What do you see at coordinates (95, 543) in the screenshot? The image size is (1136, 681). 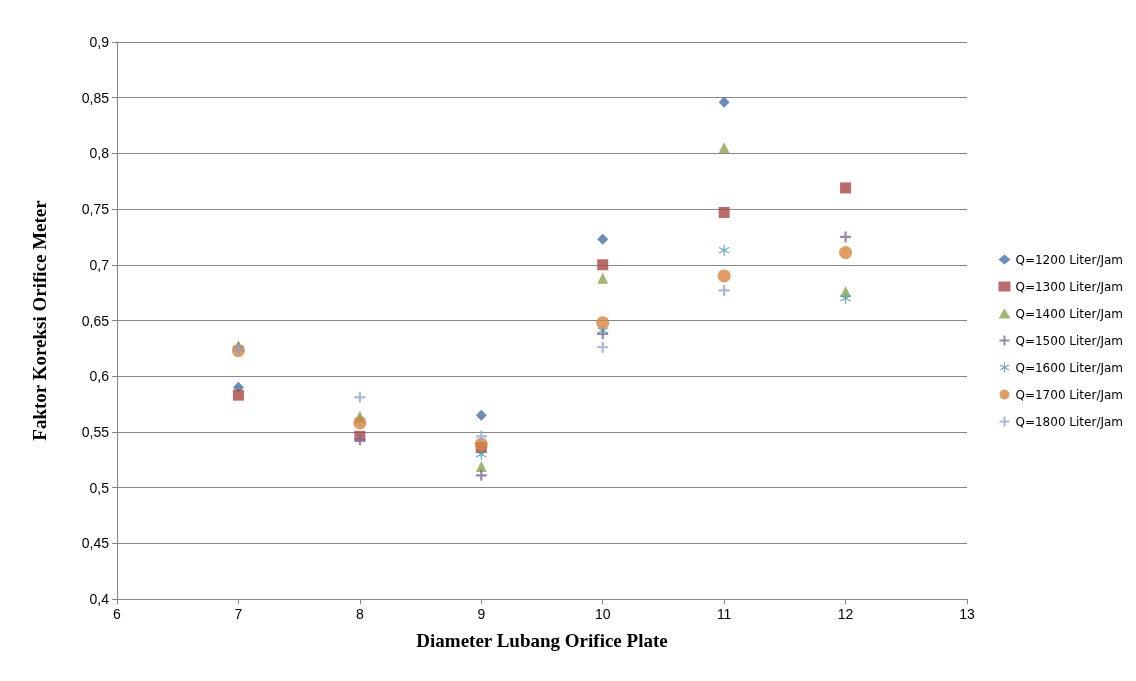 I see `y-tick-label: 0,45` at bounding box center [95, 543].